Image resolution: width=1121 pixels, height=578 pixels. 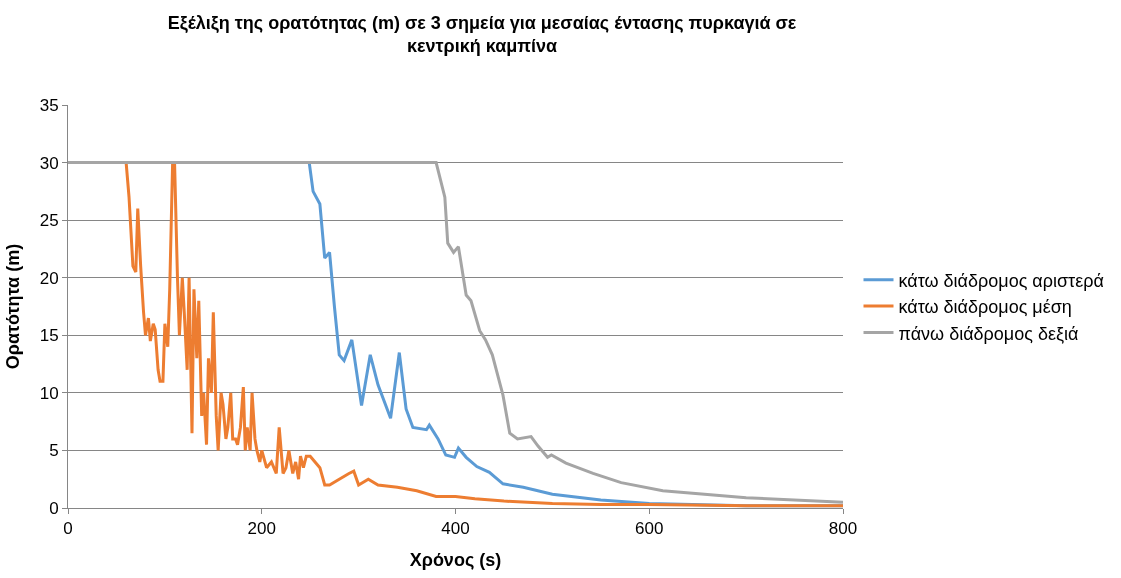 What do you see at coordinates (455, 529) in the screenshot?
I see `x-tick-label: 400` at bounding box center [455, 529].